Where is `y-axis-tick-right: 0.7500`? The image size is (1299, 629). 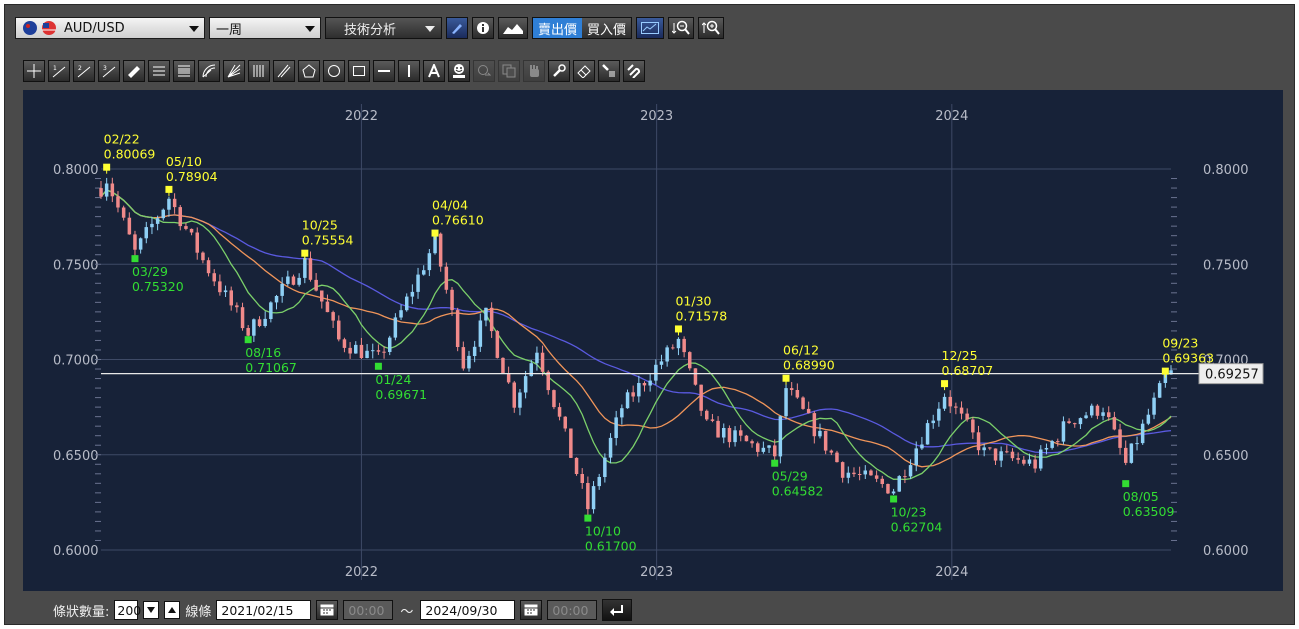 y-axis-tick-right: 0.7500 is located at coordinates (1226, 265).